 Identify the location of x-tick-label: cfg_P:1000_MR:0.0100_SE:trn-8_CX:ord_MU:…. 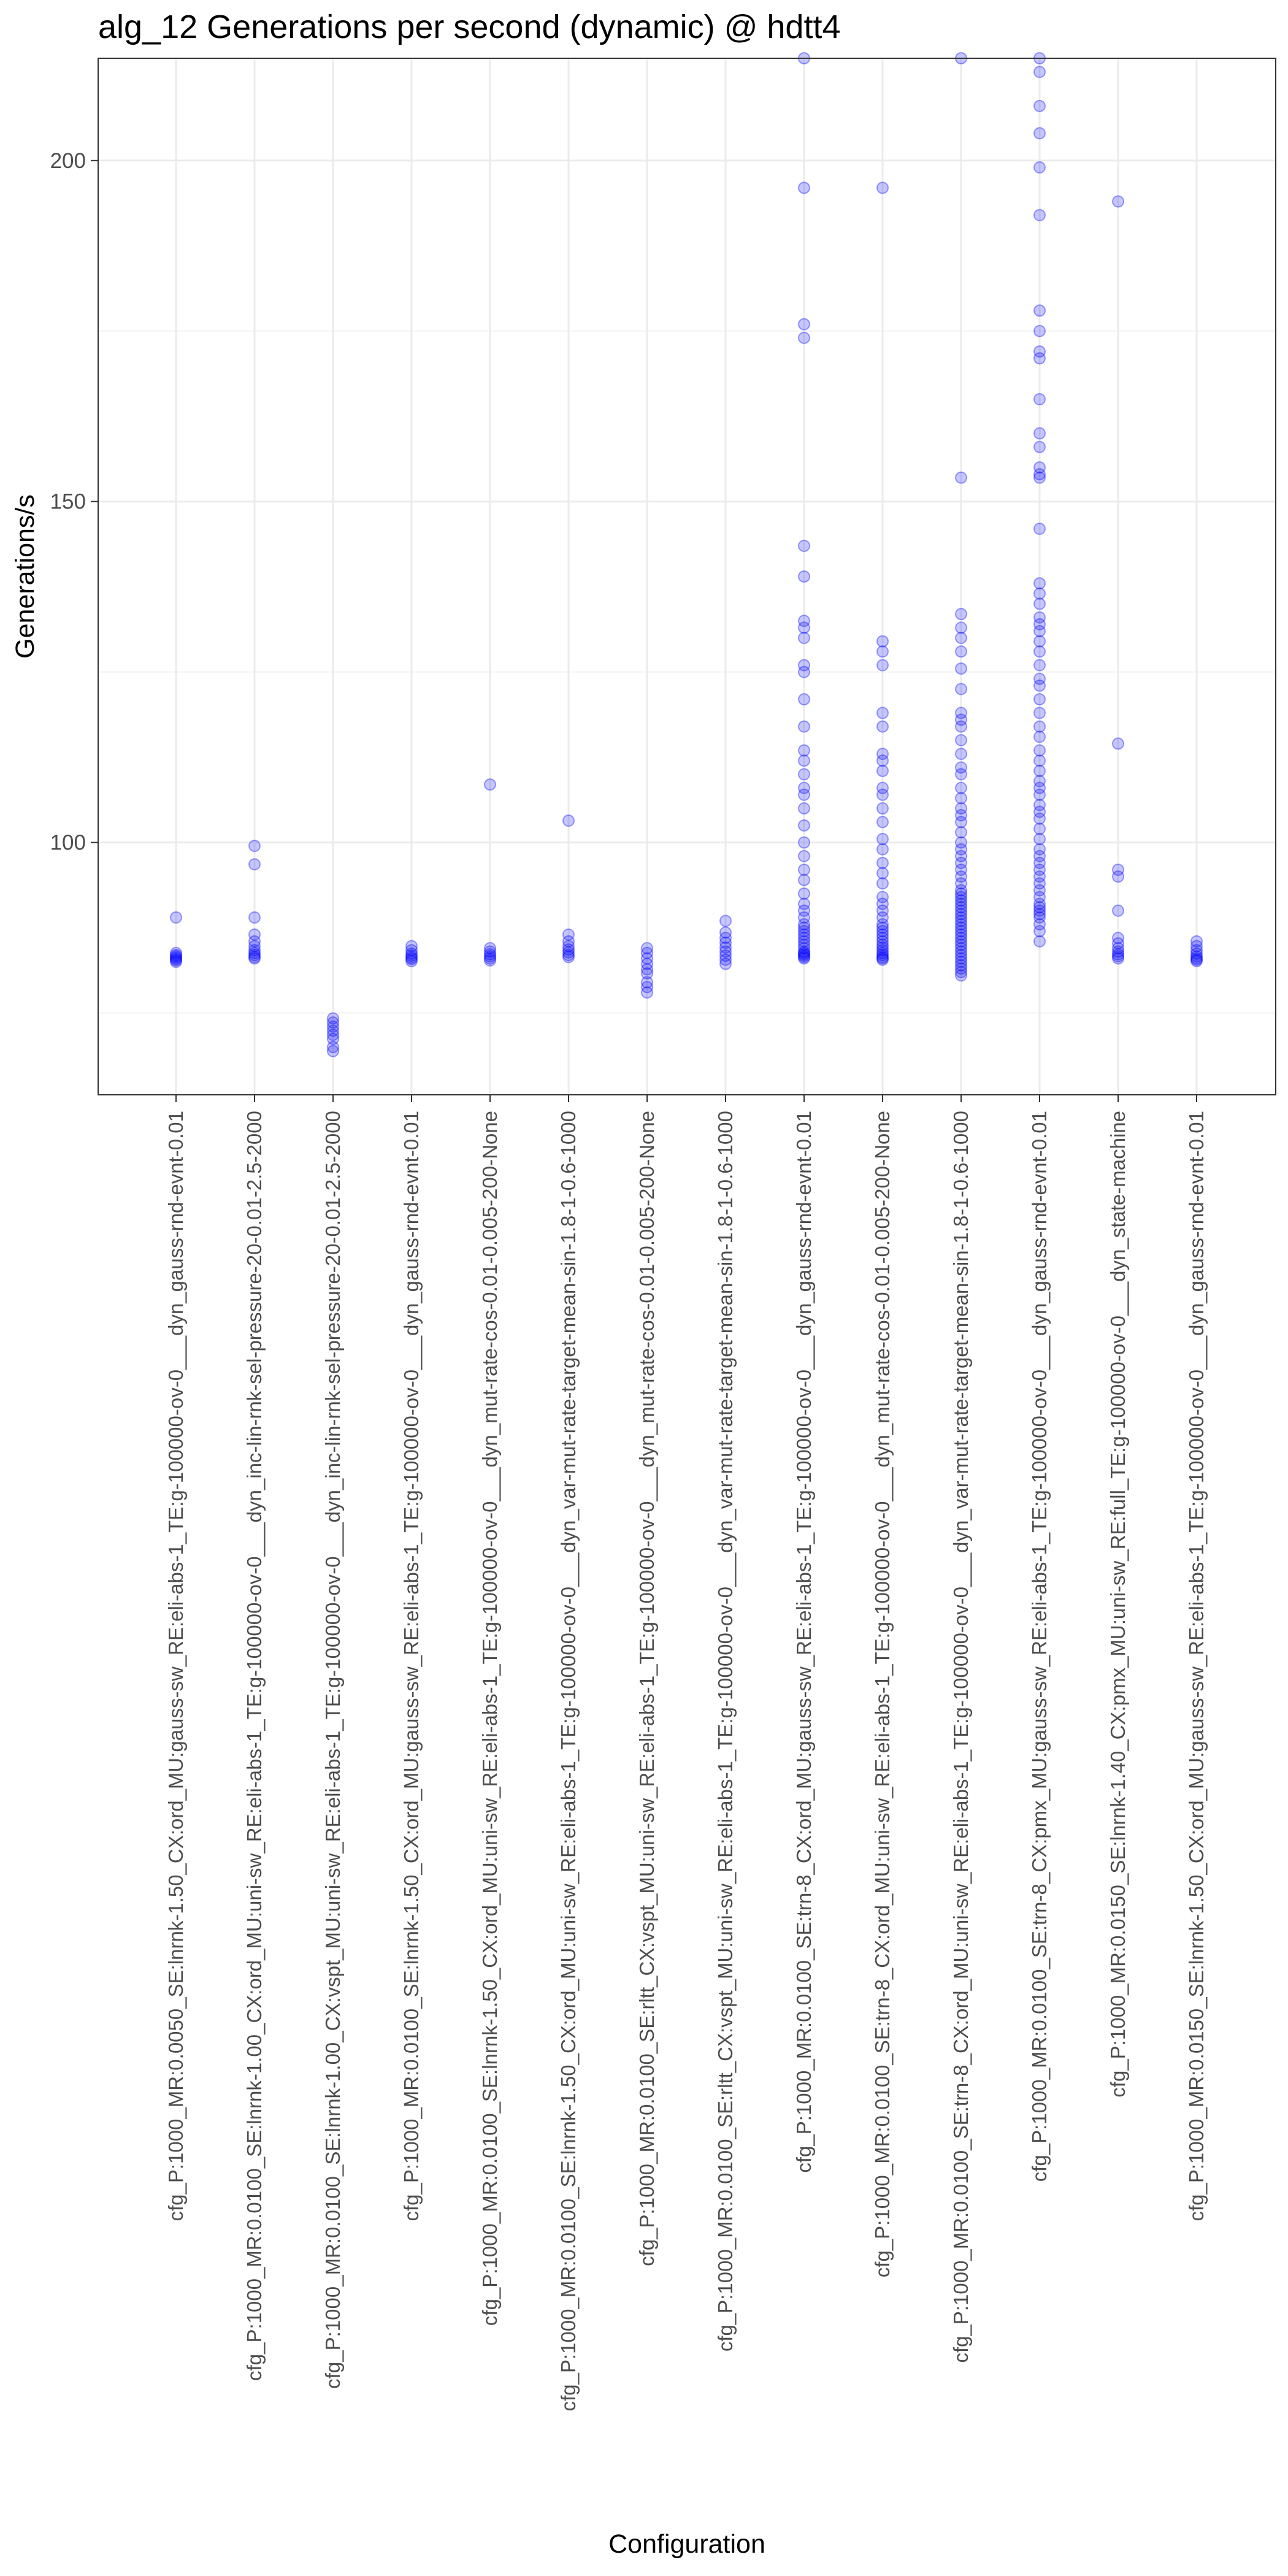
(960, 1737).